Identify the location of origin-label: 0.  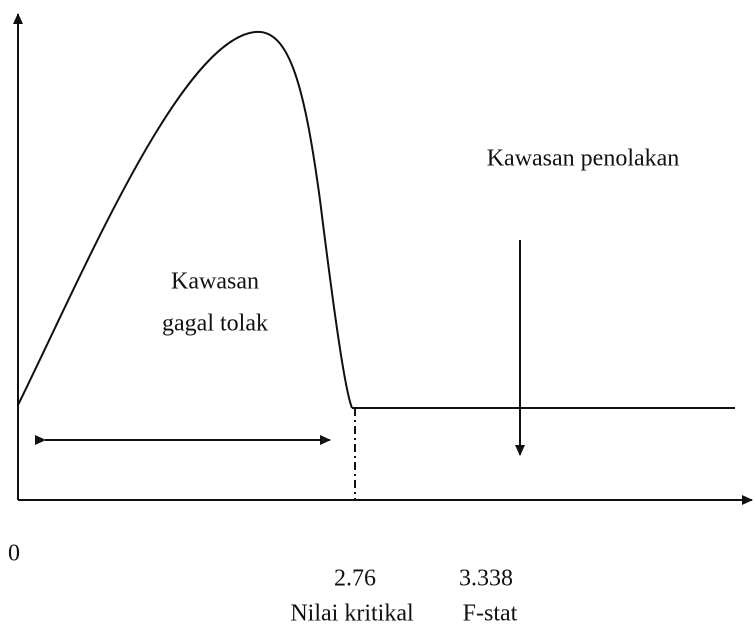
(14, 554).